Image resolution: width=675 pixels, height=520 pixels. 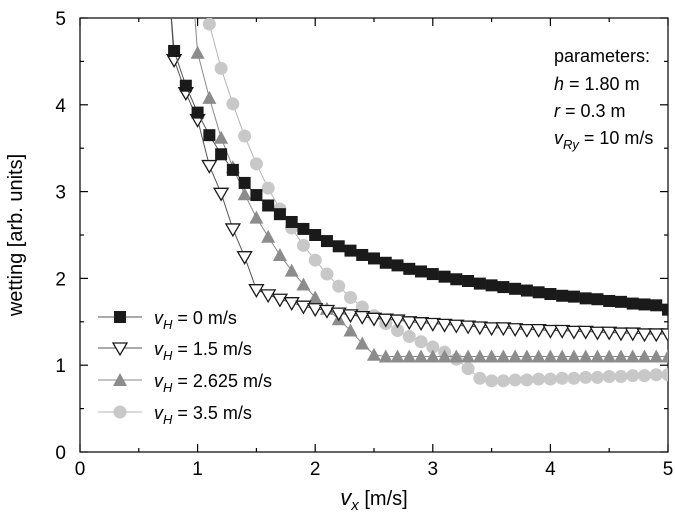 What do you see at coordinates (60, 366) in the screenshot?
I see `y-tick-label: 1` at bounding box center [60, 366].